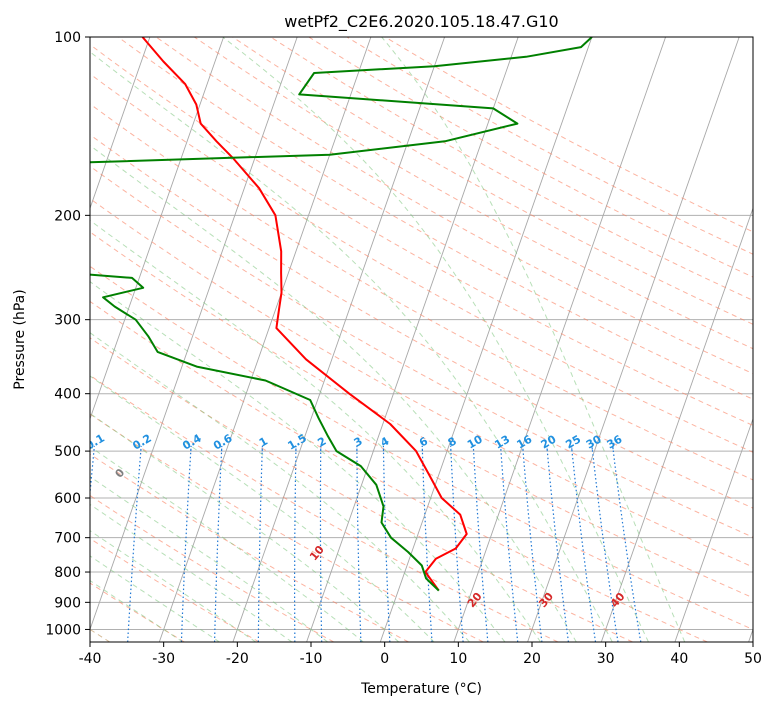 Image resolution: width=775 pixels, height=708 pixels. I want to click on mixing-ratio-label: 16, so click(524, 441).